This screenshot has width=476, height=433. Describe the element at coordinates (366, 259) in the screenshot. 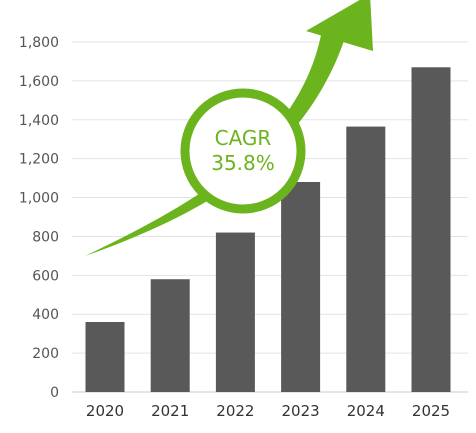

I see `bar-2024` at that location.